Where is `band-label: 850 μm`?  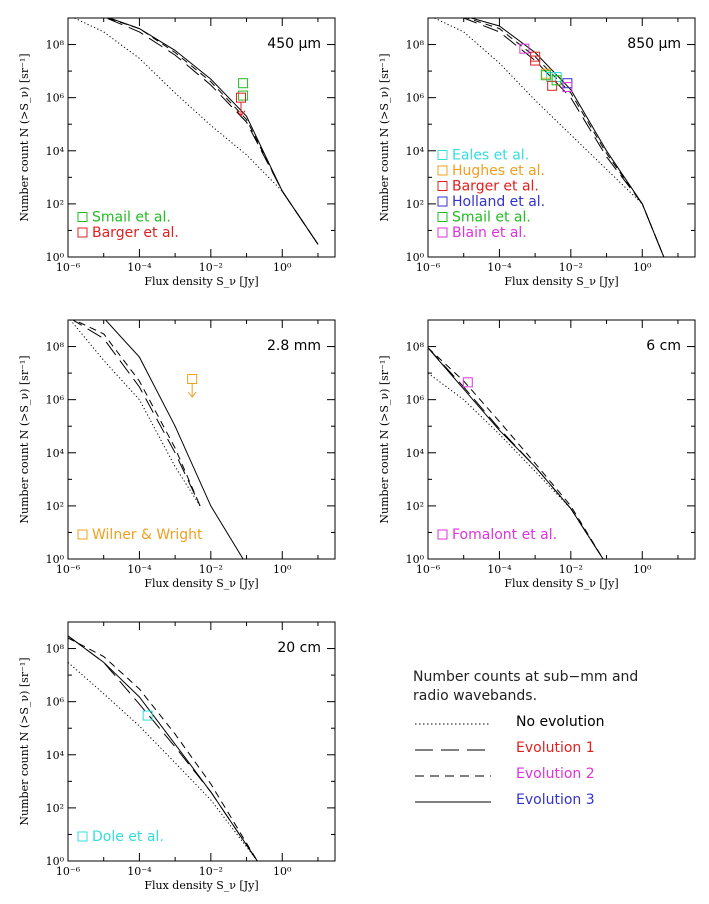
band-label: 850 μm is located at coordinates (654, 44).